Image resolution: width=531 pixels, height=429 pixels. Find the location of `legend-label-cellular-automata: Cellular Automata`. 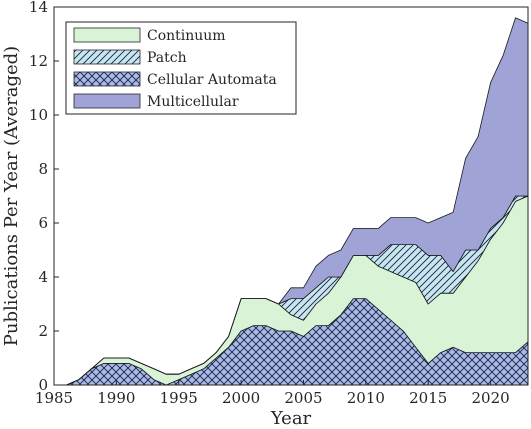

legend-label-cellular-automata: Cellular Automata is located at coordinates (212, 80).